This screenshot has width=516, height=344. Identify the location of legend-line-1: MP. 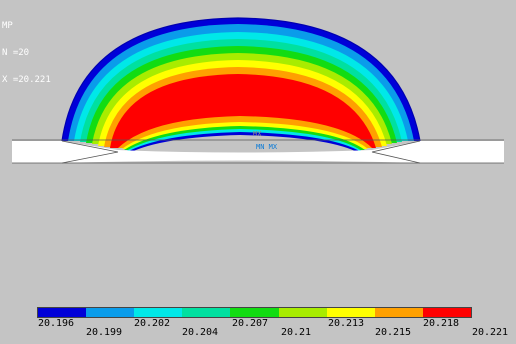
(7, 26).